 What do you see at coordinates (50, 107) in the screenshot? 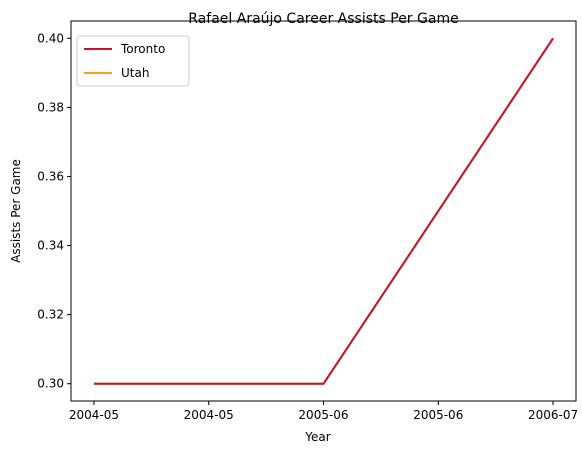
I see `y-tick-label: 0.38` at bounding box center [50, 107].